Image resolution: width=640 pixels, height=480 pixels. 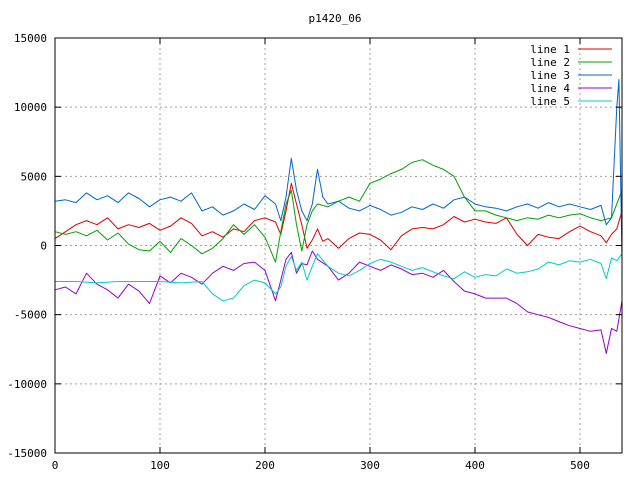 I want to click on x-tick-label: 500, so click(x=580, y=465).